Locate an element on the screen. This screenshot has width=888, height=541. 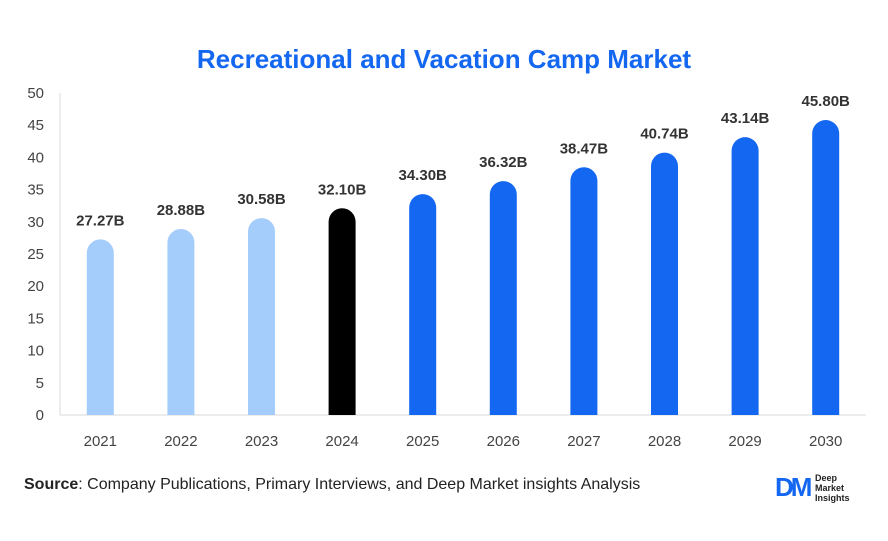
data-label: 38.47B is located at coordinates (584, 148).